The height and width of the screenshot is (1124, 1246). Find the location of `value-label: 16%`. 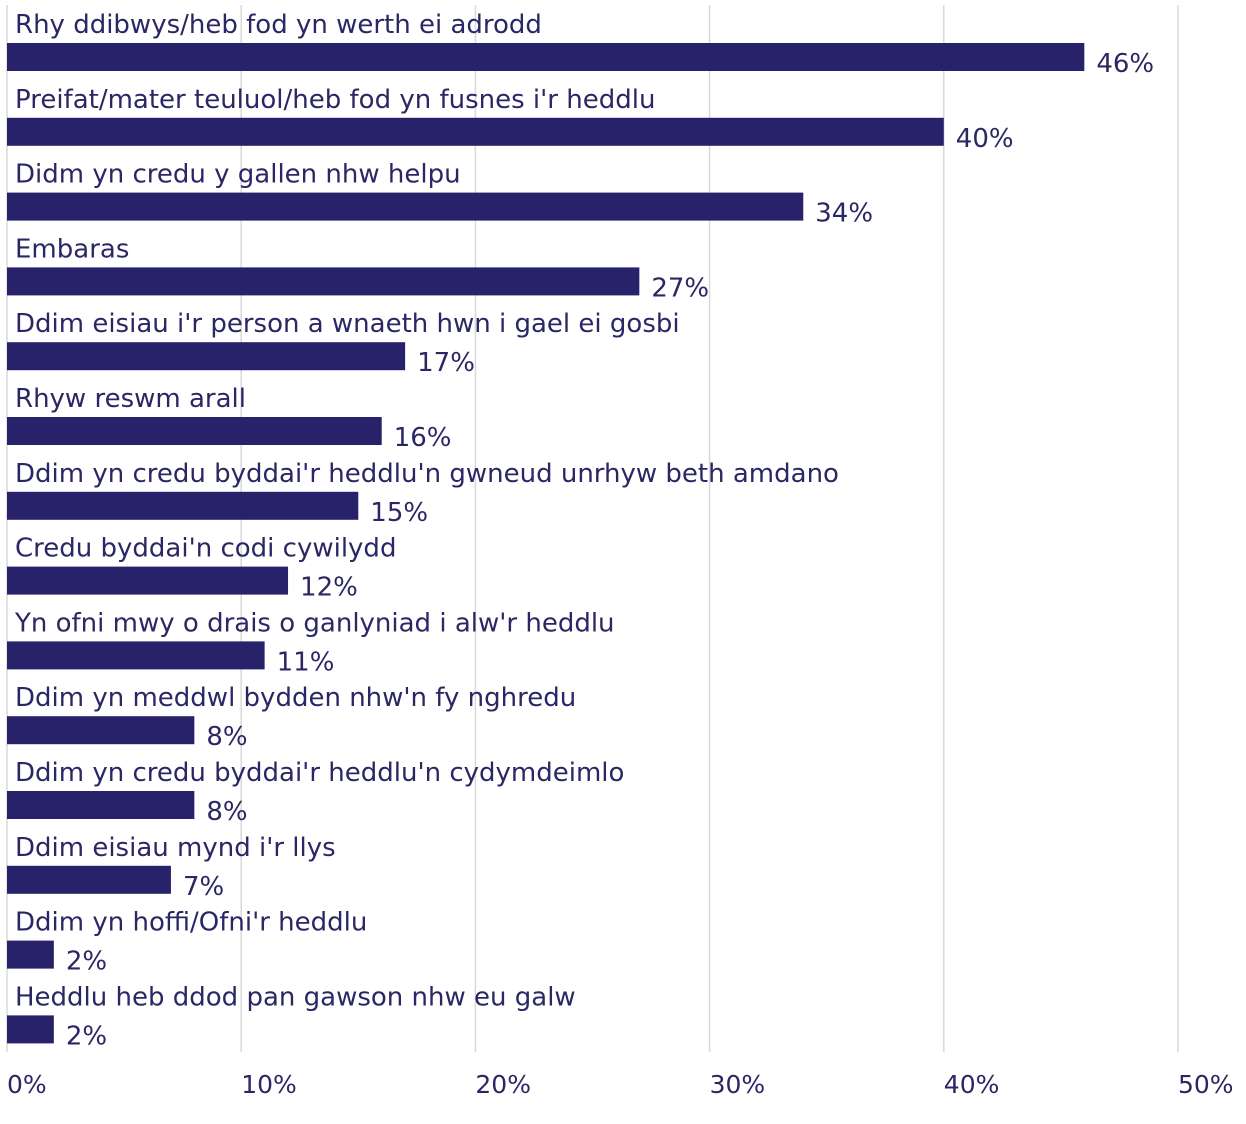

value-label: 16% is located at coordinates (423, 438).